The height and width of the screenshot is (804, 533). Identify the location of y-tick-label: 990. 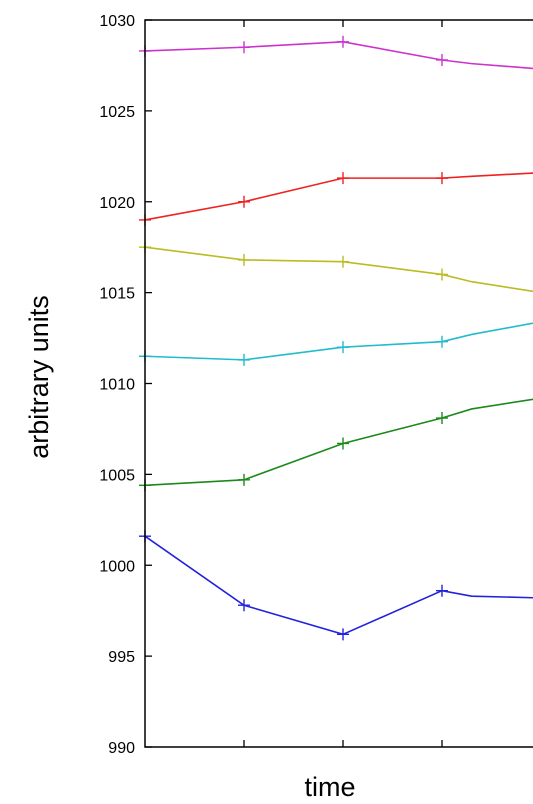
(121, 748).